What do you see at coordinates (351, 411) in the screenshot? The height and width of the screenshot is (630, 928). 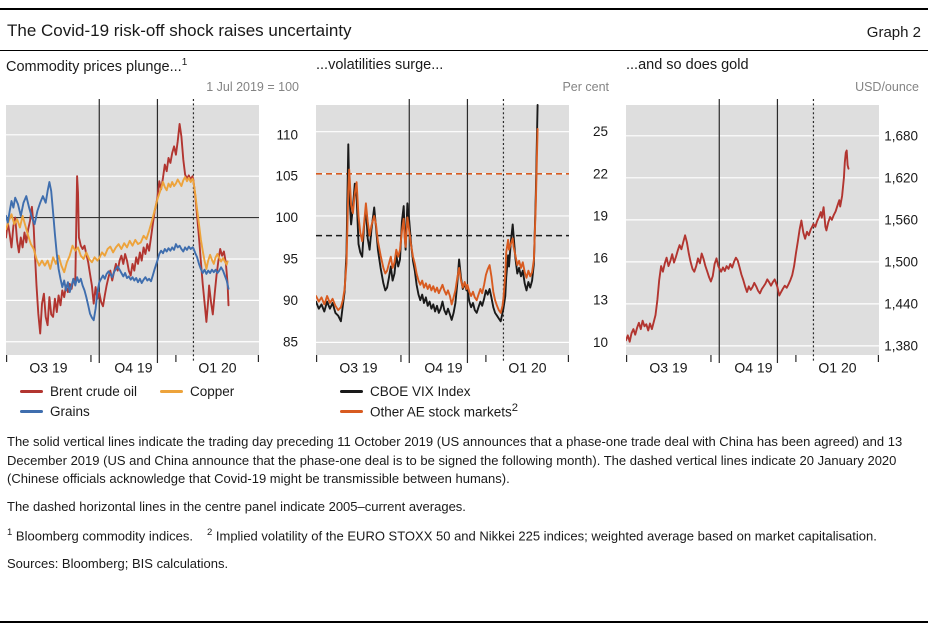 I see `ae-markets-line-swatch` at bounding box center [351, 411].